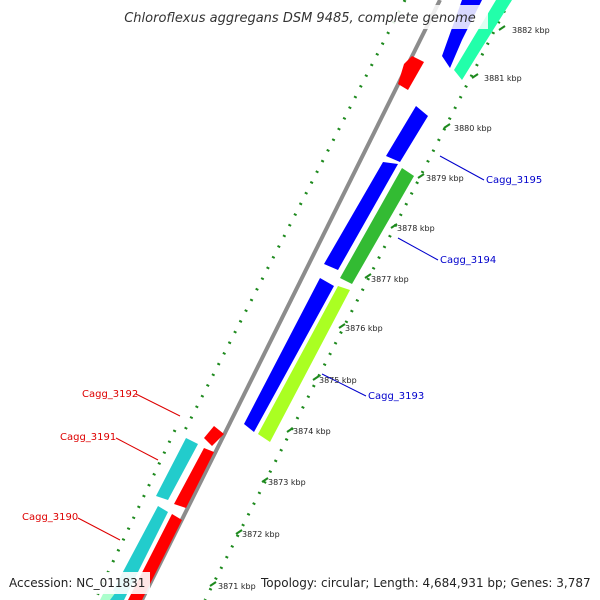  I want to click on accession-backdrop, so click(77, 583).